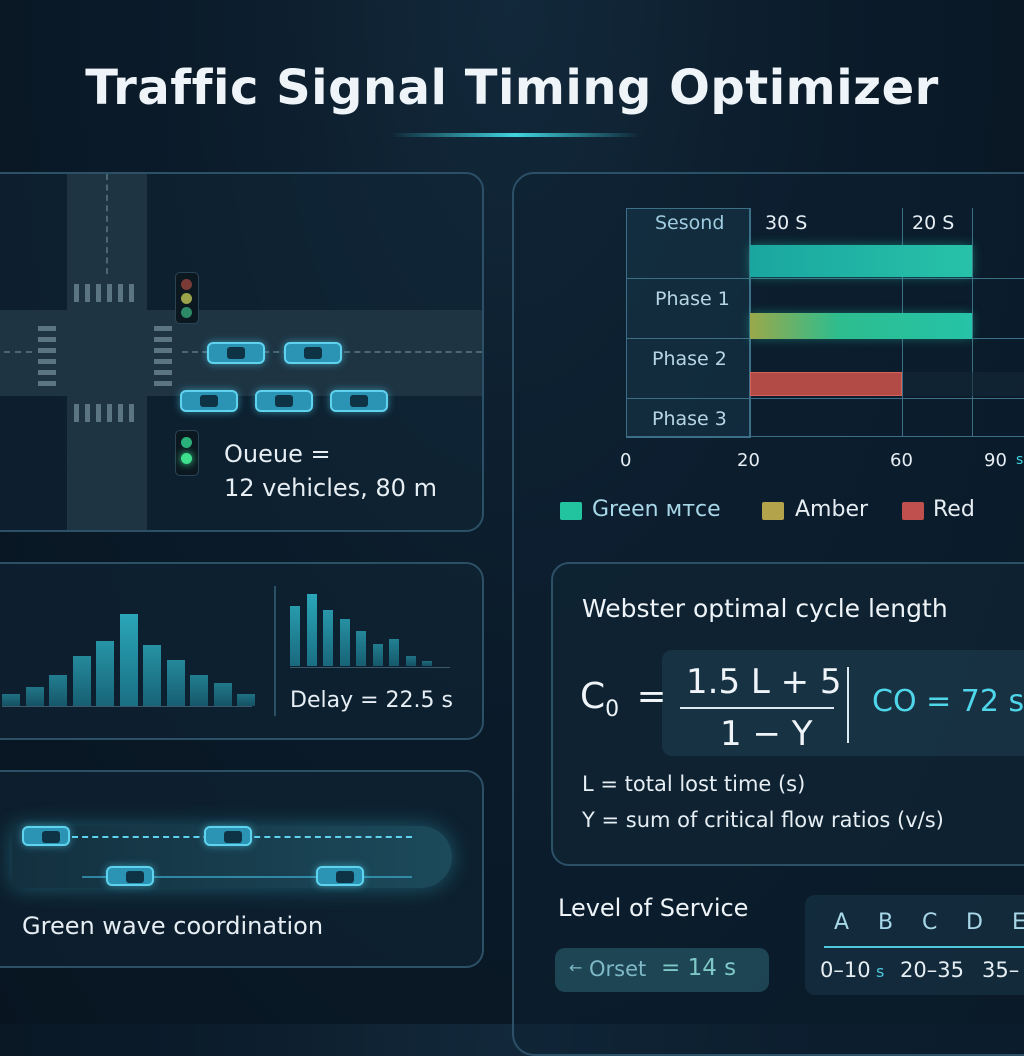  I want to click on cycle-result: CO = 72 s, so click(948, 701).